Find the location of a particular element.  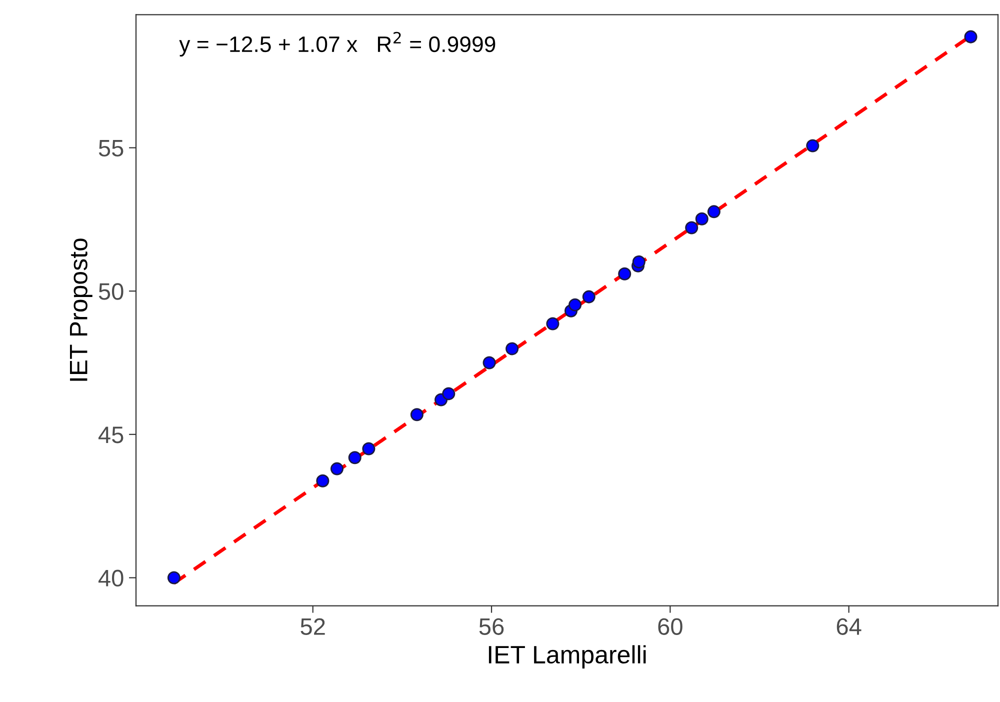

x-tick-label: 64 is located at coordinates (849, 626).